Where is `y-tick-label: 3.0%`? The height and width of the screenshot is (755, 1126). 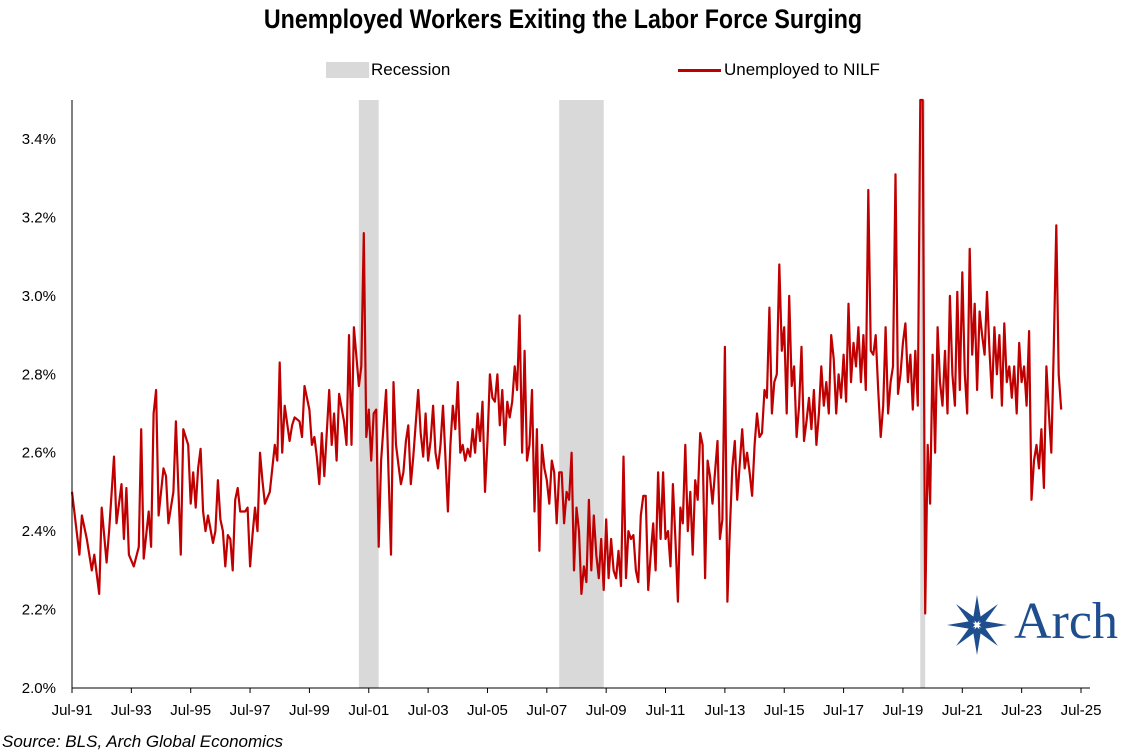
y-tick-label: 3.0% is located at coordinates (39, 296).